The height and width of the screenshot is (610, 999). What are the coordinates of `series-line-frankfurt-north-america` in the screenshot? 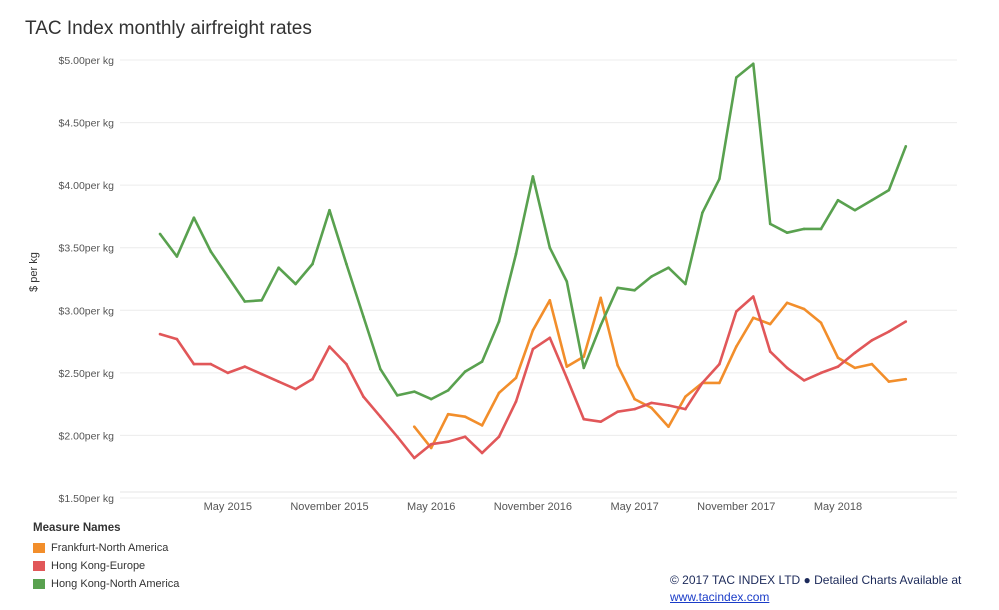 It's located at (659, 373).